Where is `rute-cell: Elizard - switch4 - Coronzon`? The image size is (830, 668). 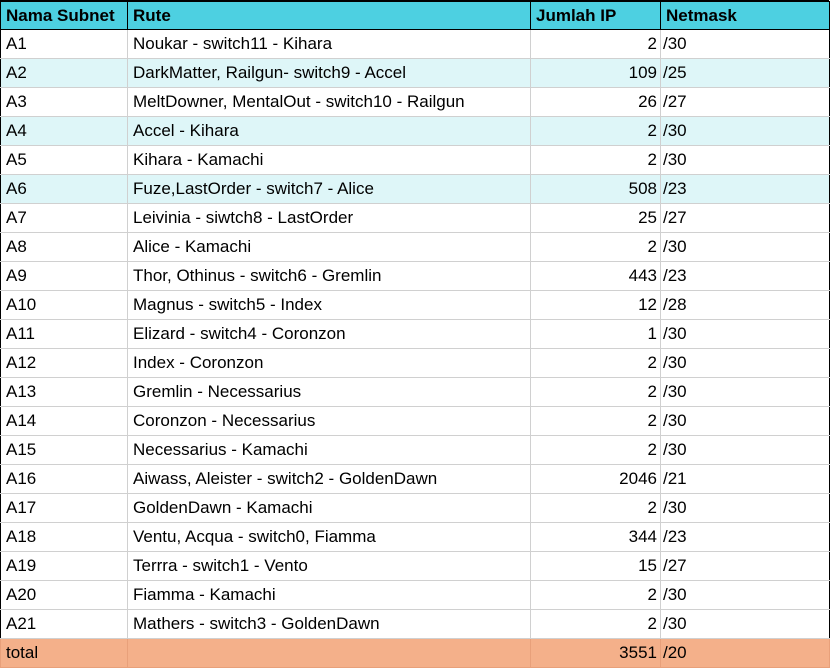
rute-cell: Elizard - switch4 - Coronzon is located at coordinates (329, 334).